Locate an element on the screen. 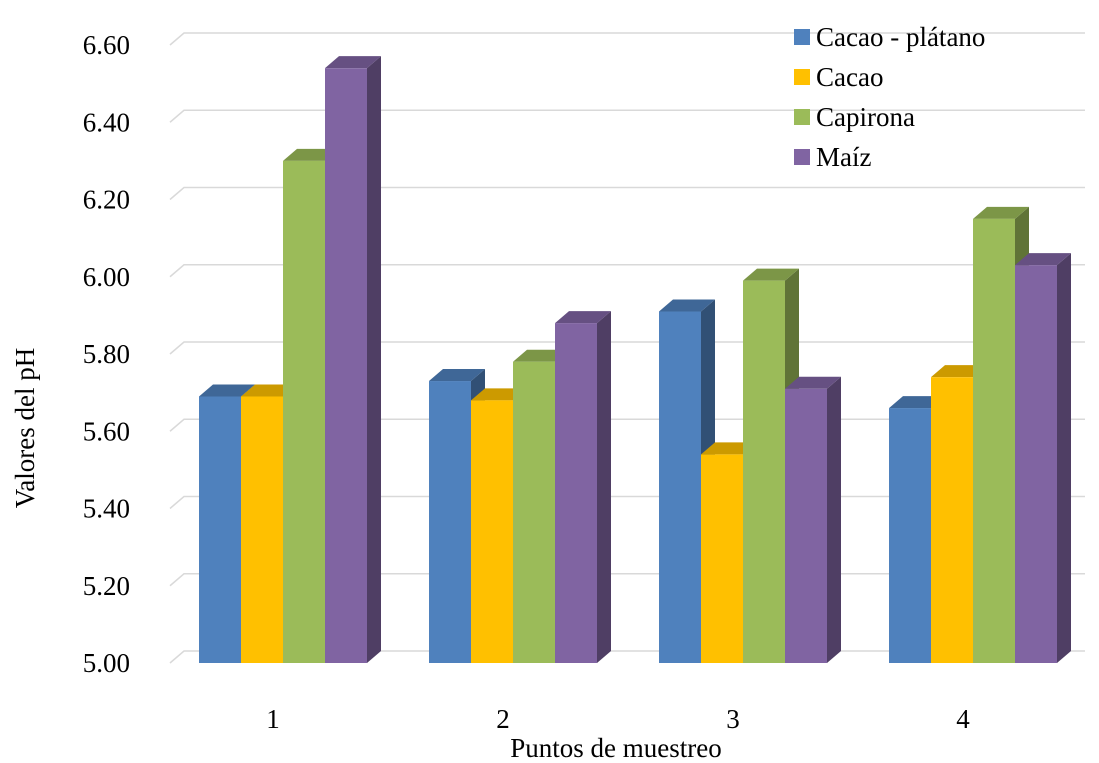 The image size is (1099, 763). legend-item: Maíz is located at coordinates (832, 157).